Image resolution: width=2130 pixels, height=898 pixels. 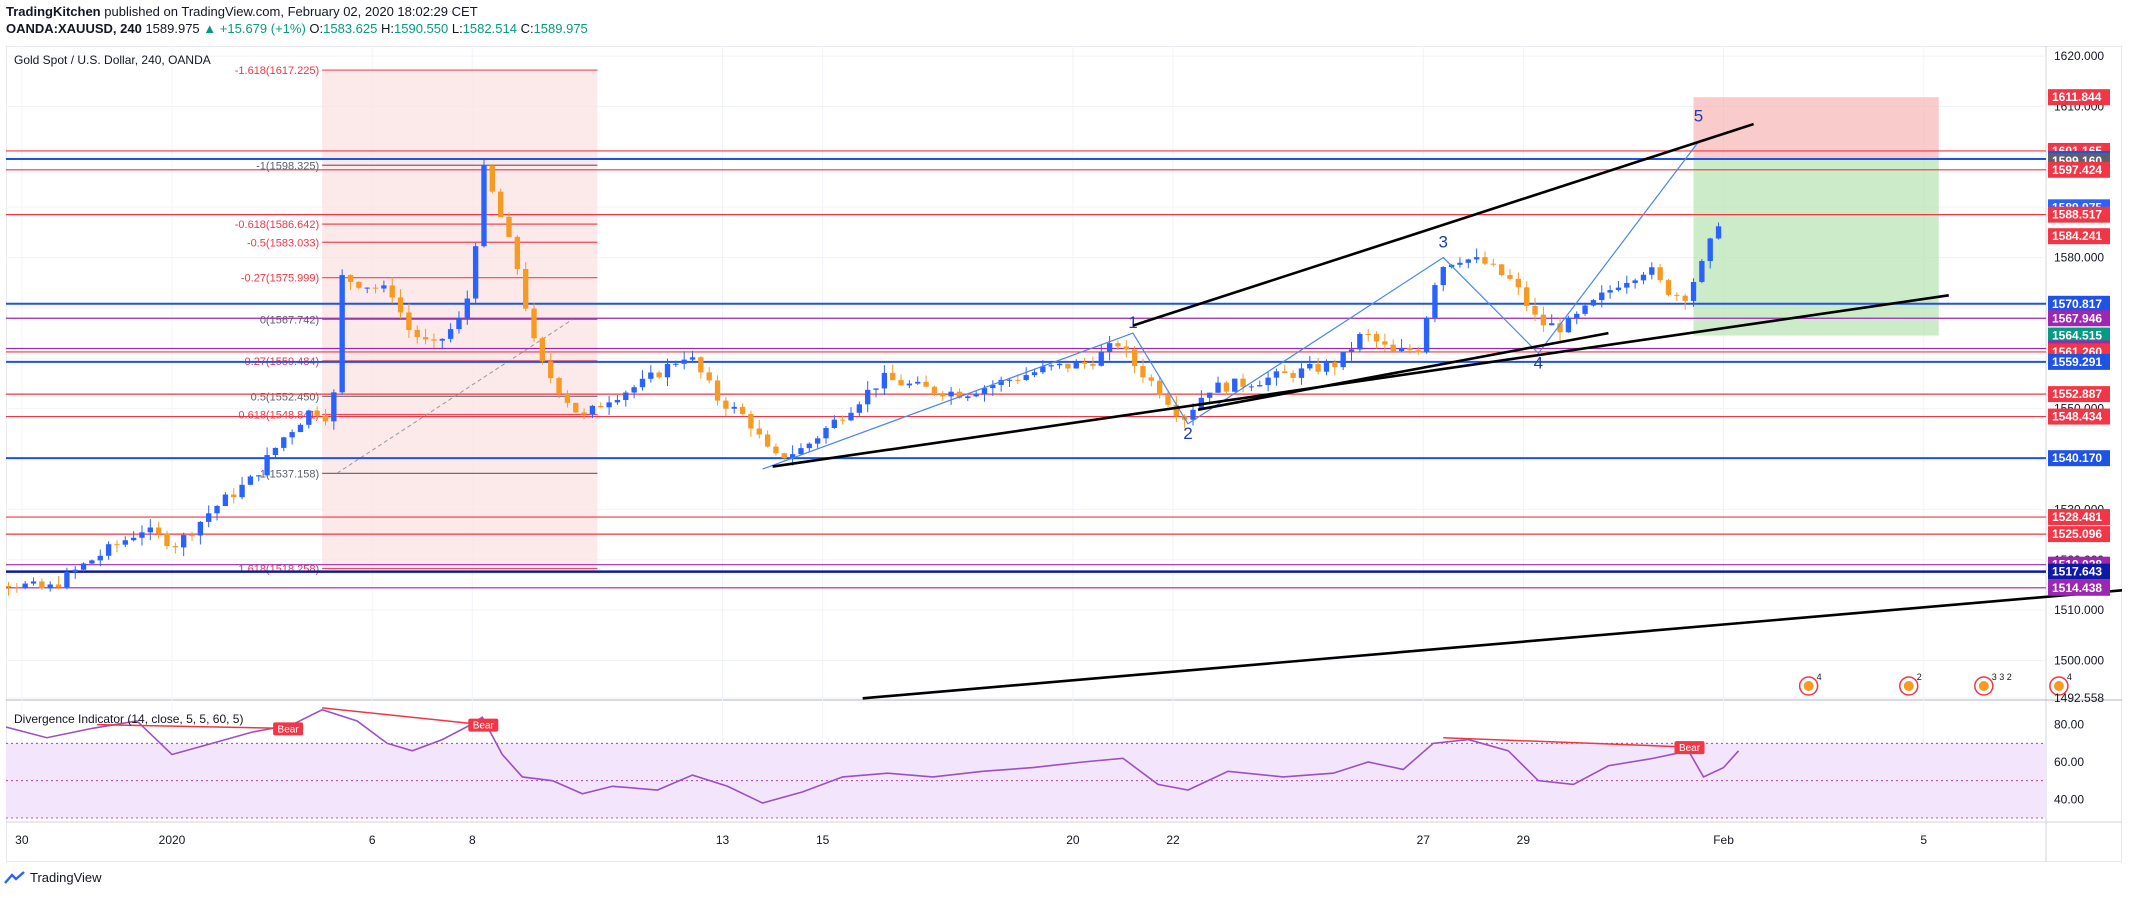 I want to click on footer-brand: TradingView, so click(x=66, y=877).